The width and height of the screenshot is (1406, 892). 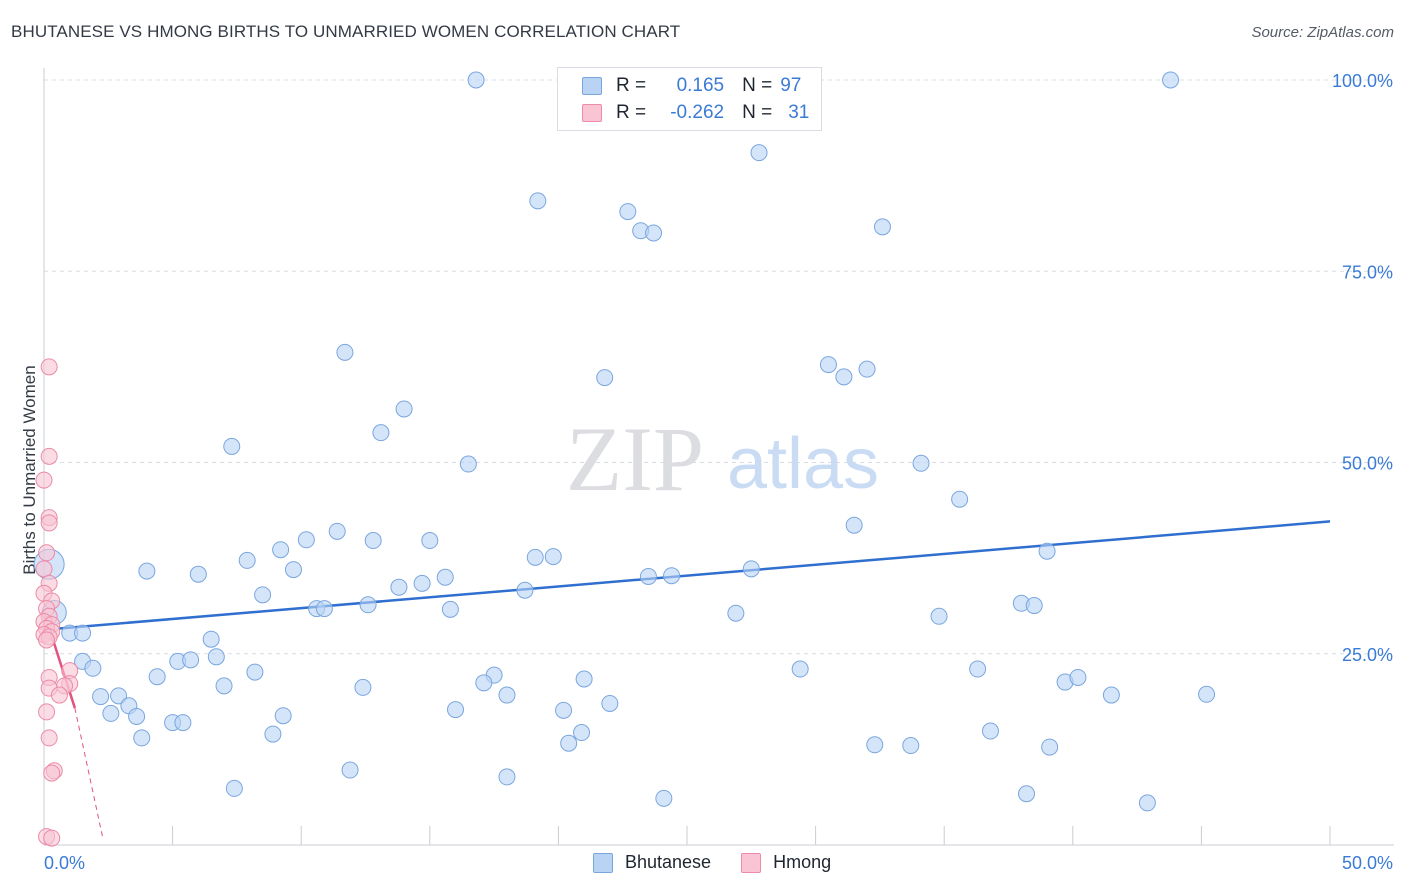 I want to click on bhutanese-legend-label: Bhutanese, so click(x=668, y=862).